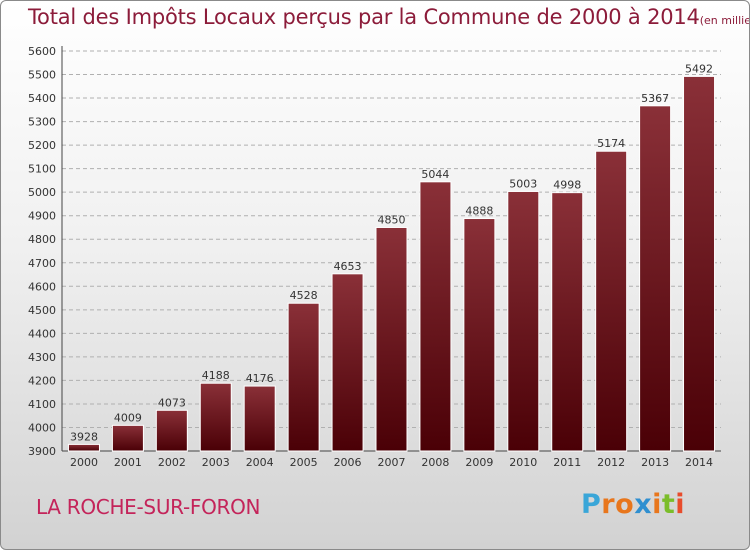 The height and width of the screenshot is (550, 750). I want to click on y-tick-label: 4600, so click(42, 286).